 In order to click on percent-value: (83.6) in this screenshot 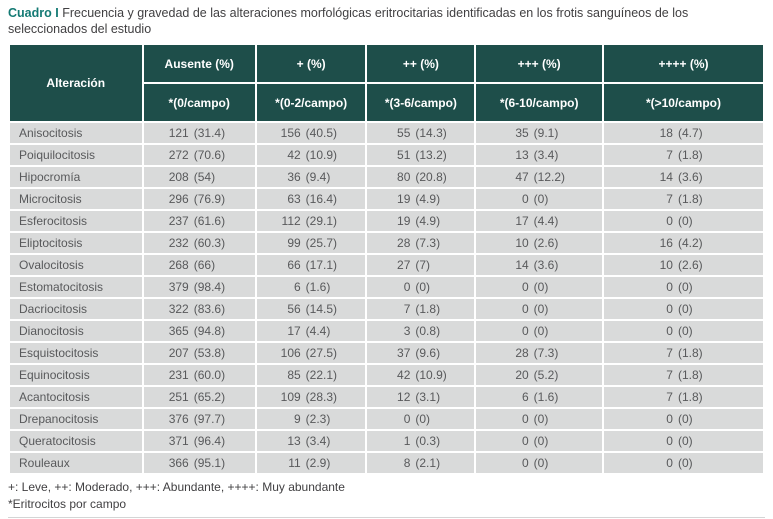, I will do `click(209, 309)`.